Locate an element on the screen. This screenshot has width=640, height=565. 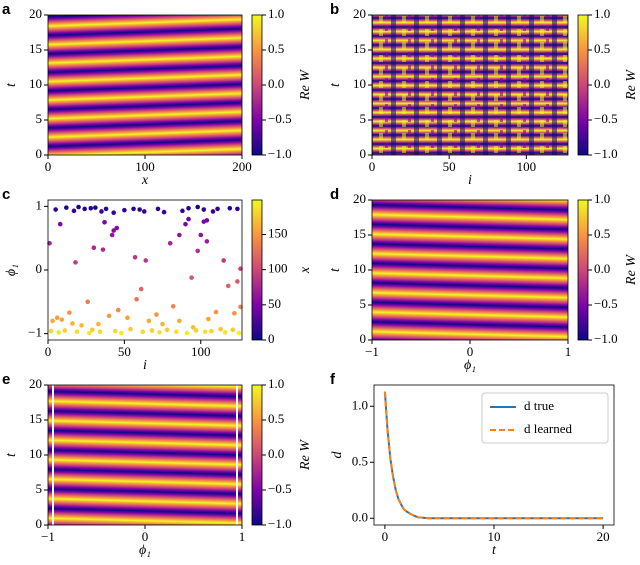
x-tick-label: −1 is located at coordinates (48, 536).